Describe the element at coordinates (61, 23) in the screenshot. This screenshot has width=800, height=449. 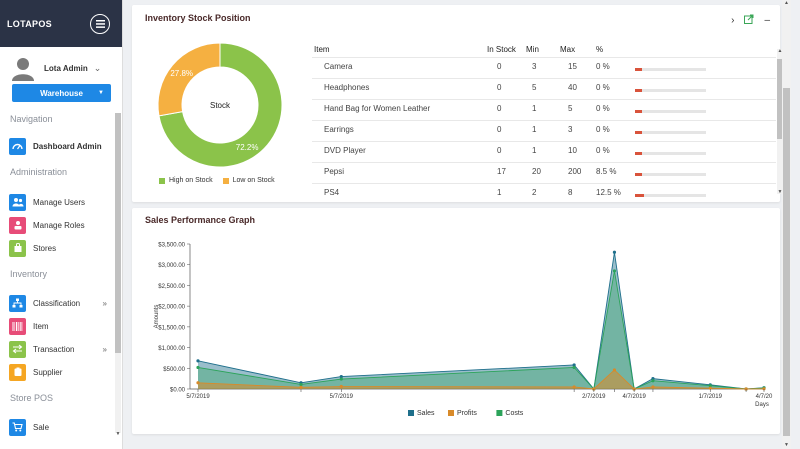
I see `brand-bar: LOTAPOS` at that location.